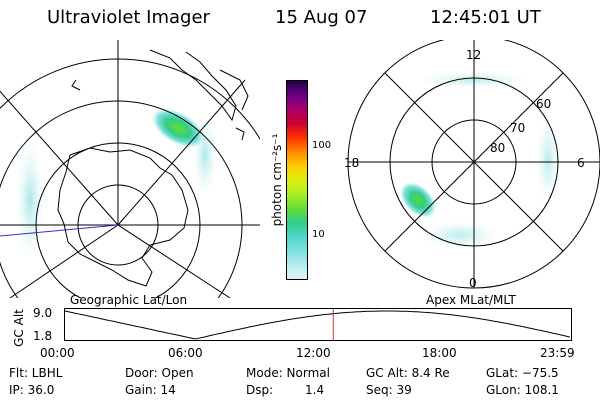 This screenshot has height=400, width=600. What do you see at coordinates (321, 17) in the screenshot?
I see `date-display: 15 Aug 07` at bounding box center [321, 17].